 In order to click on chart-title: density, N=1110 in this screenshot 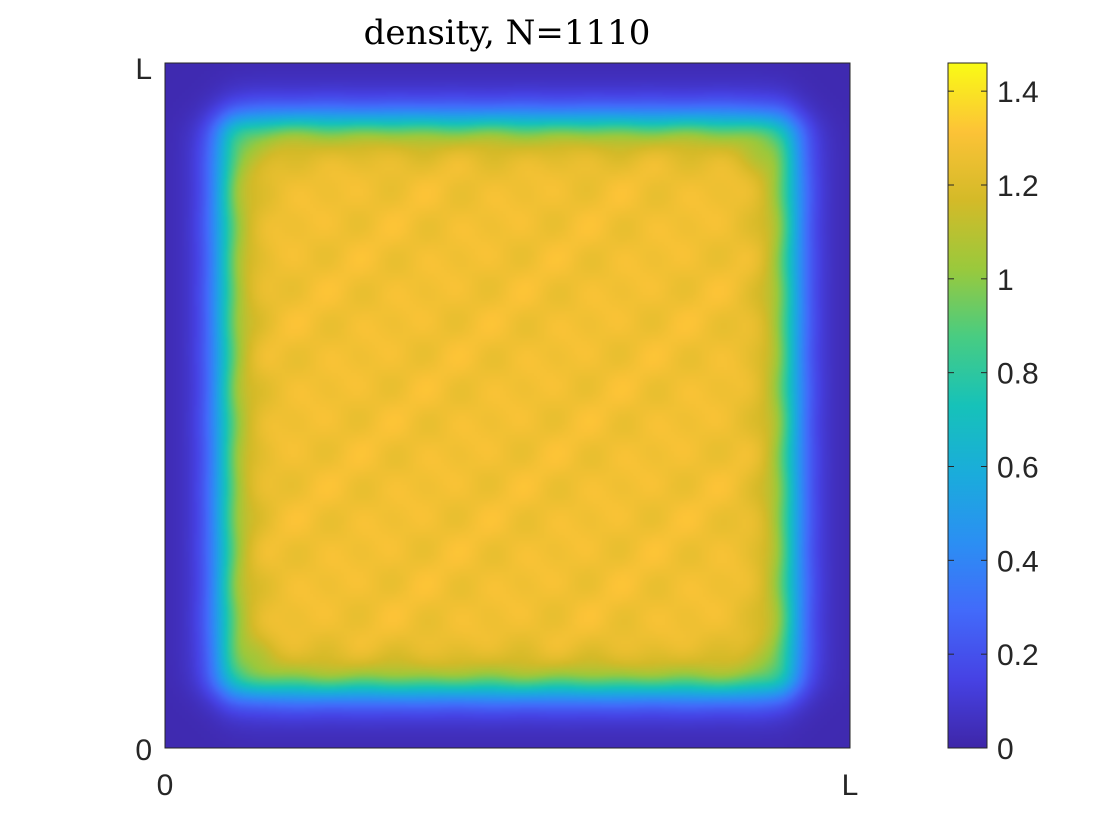, I will do `click(507, 33)`.